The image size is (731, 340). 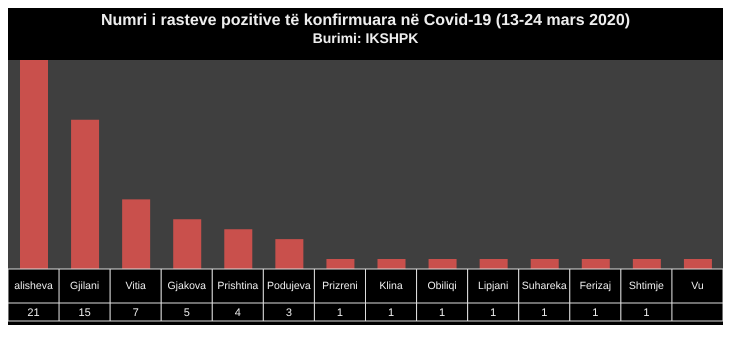 What do you see at coordinates (85, 286) in the screenshot?
I see `x-tick-label: Gjilani` at bounding box center [85, 286].